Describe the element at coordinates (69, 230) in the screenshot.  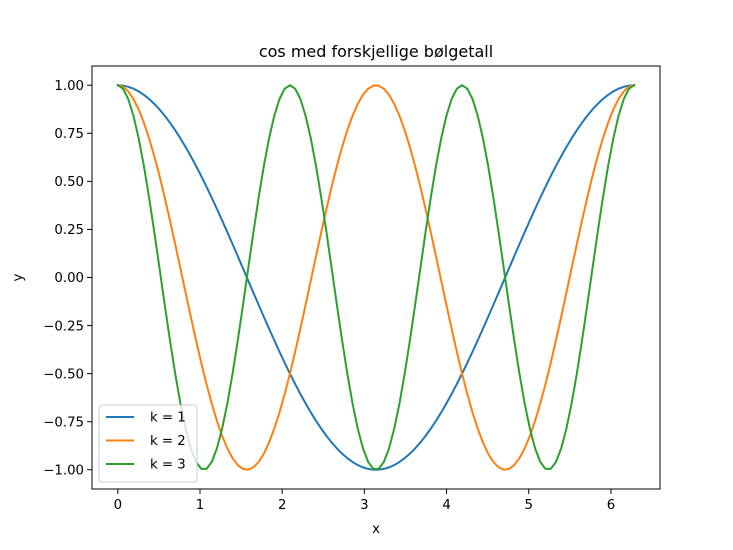
I see `y-tick-label: 0.25` at that location.